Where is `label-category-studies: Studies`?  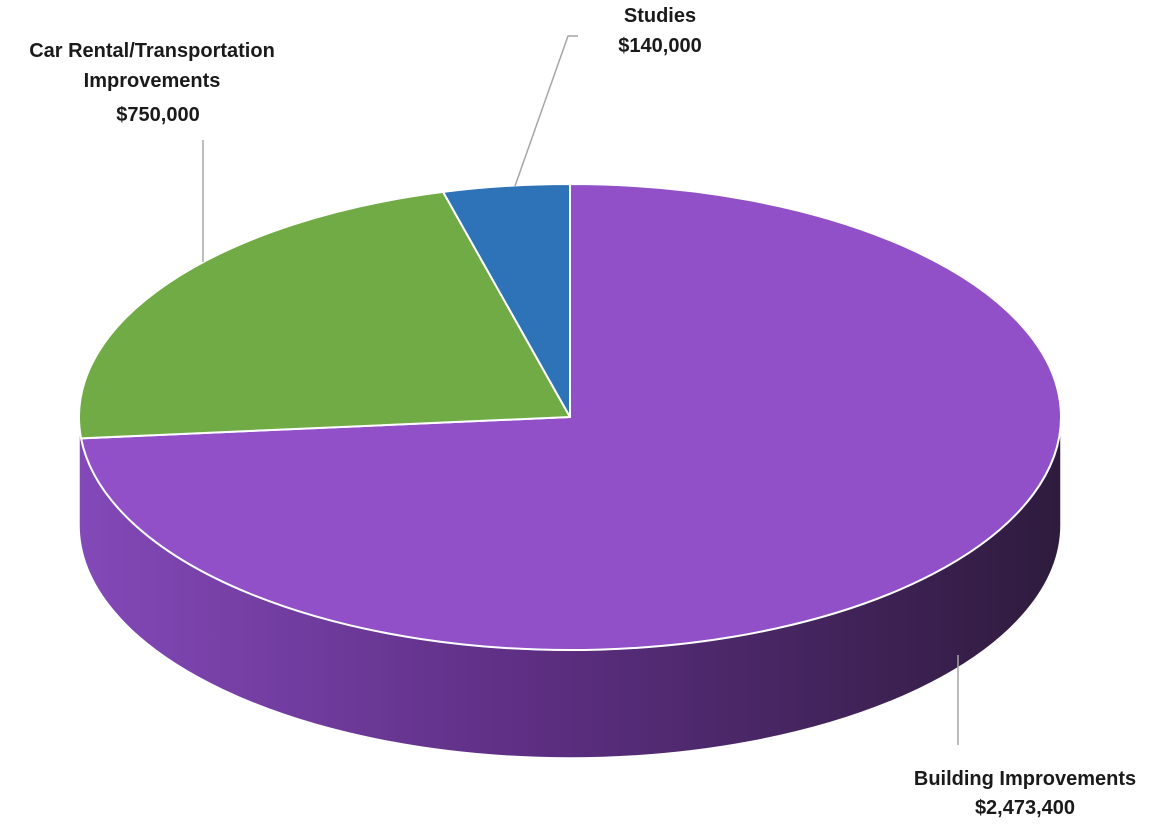
label-category-studies: Studies is located at coordinates (660, 16).